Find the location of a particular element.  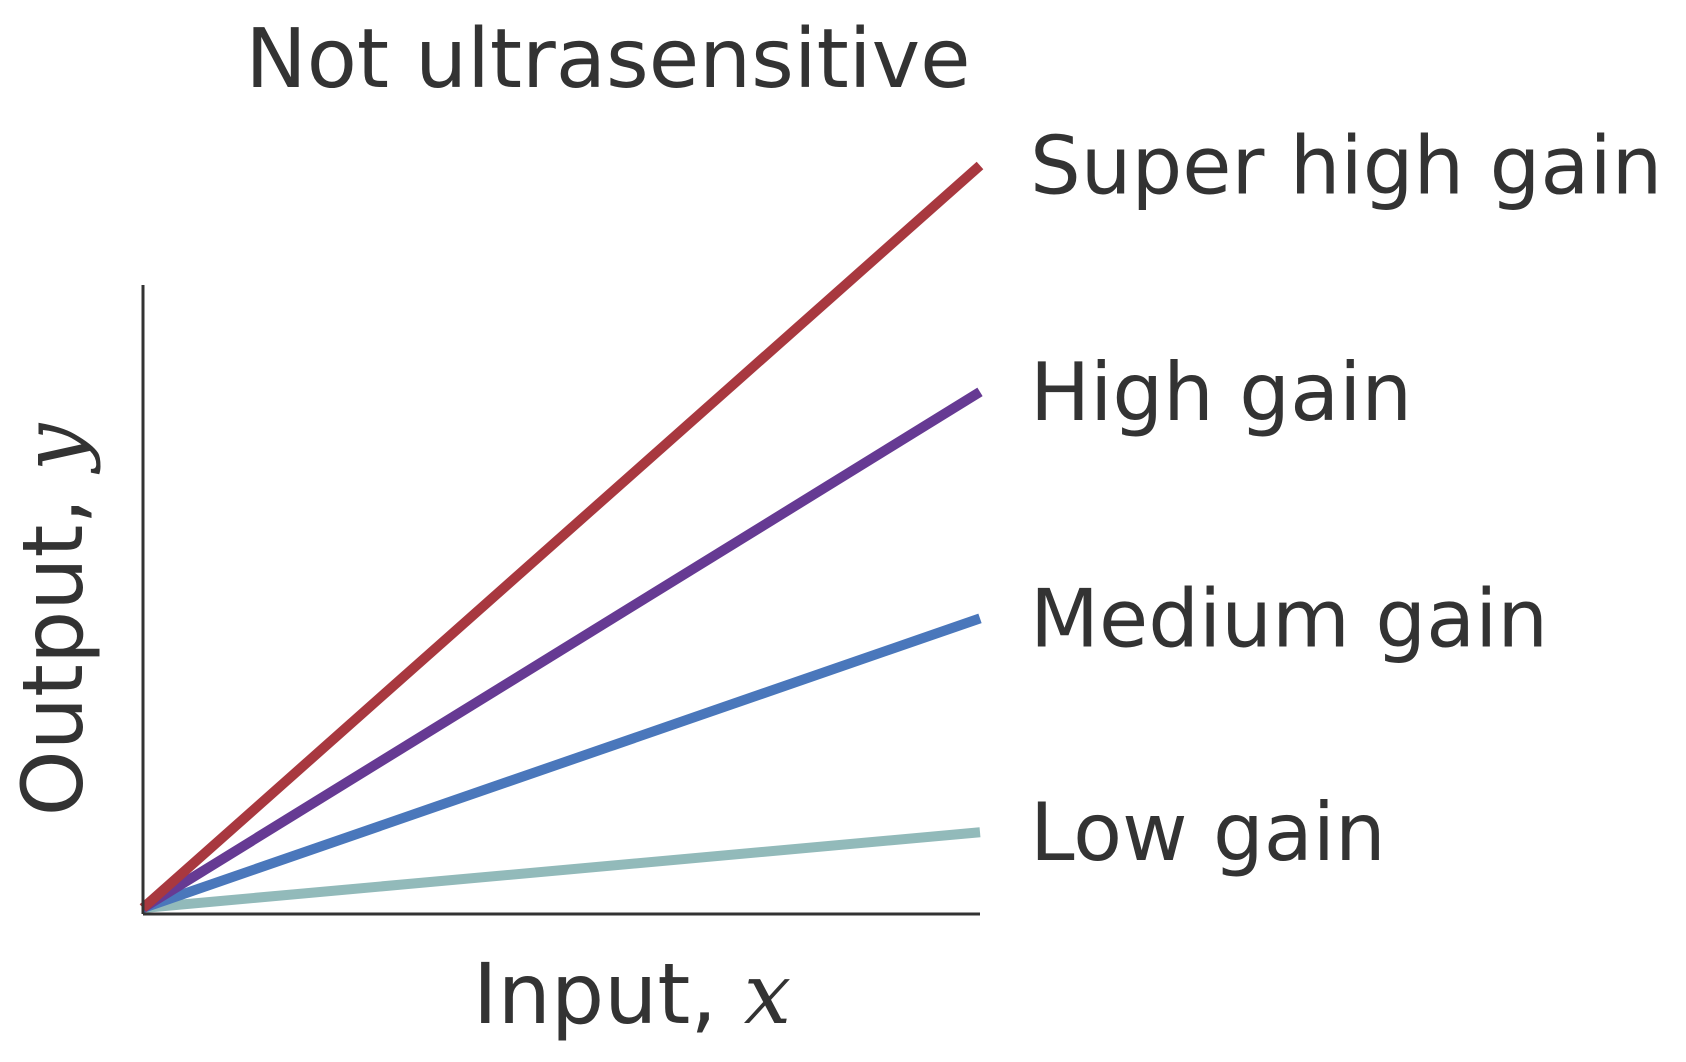

chart-title: Not ultrasensitive is located at coordinates (607, 59).